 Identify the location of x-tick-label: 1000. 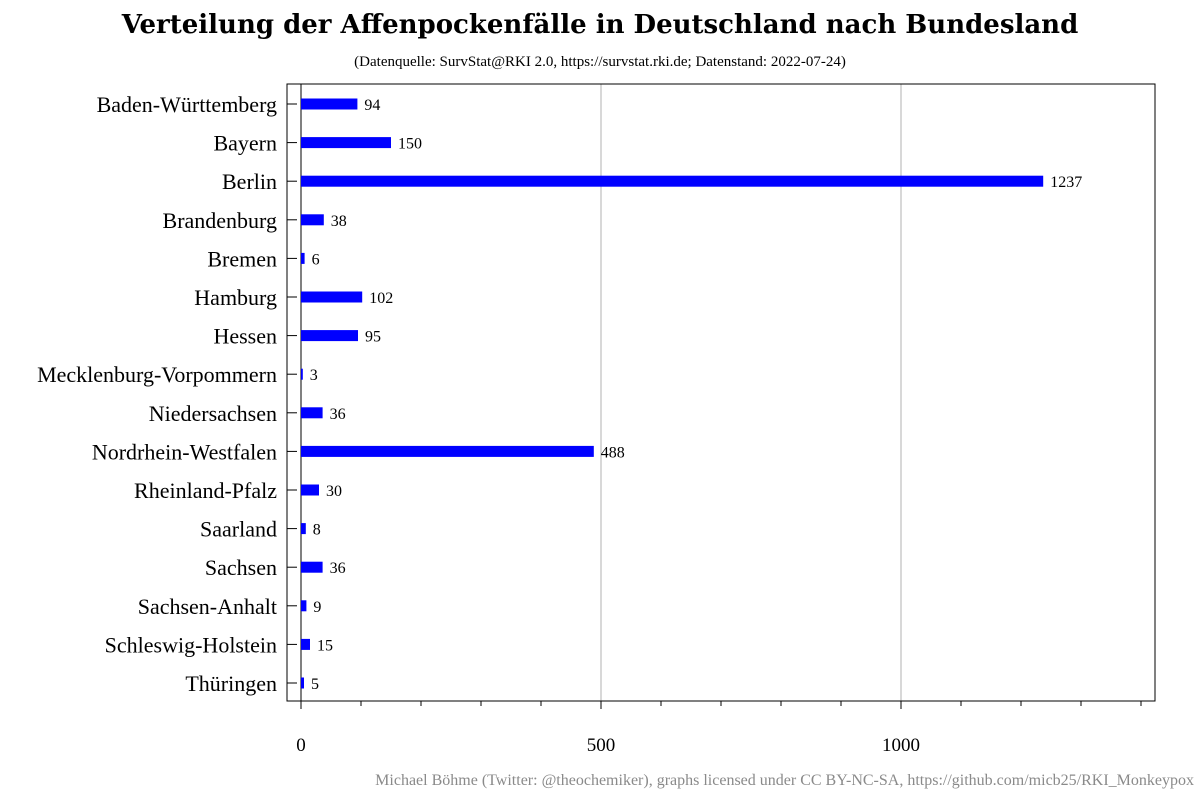
(901, 745).